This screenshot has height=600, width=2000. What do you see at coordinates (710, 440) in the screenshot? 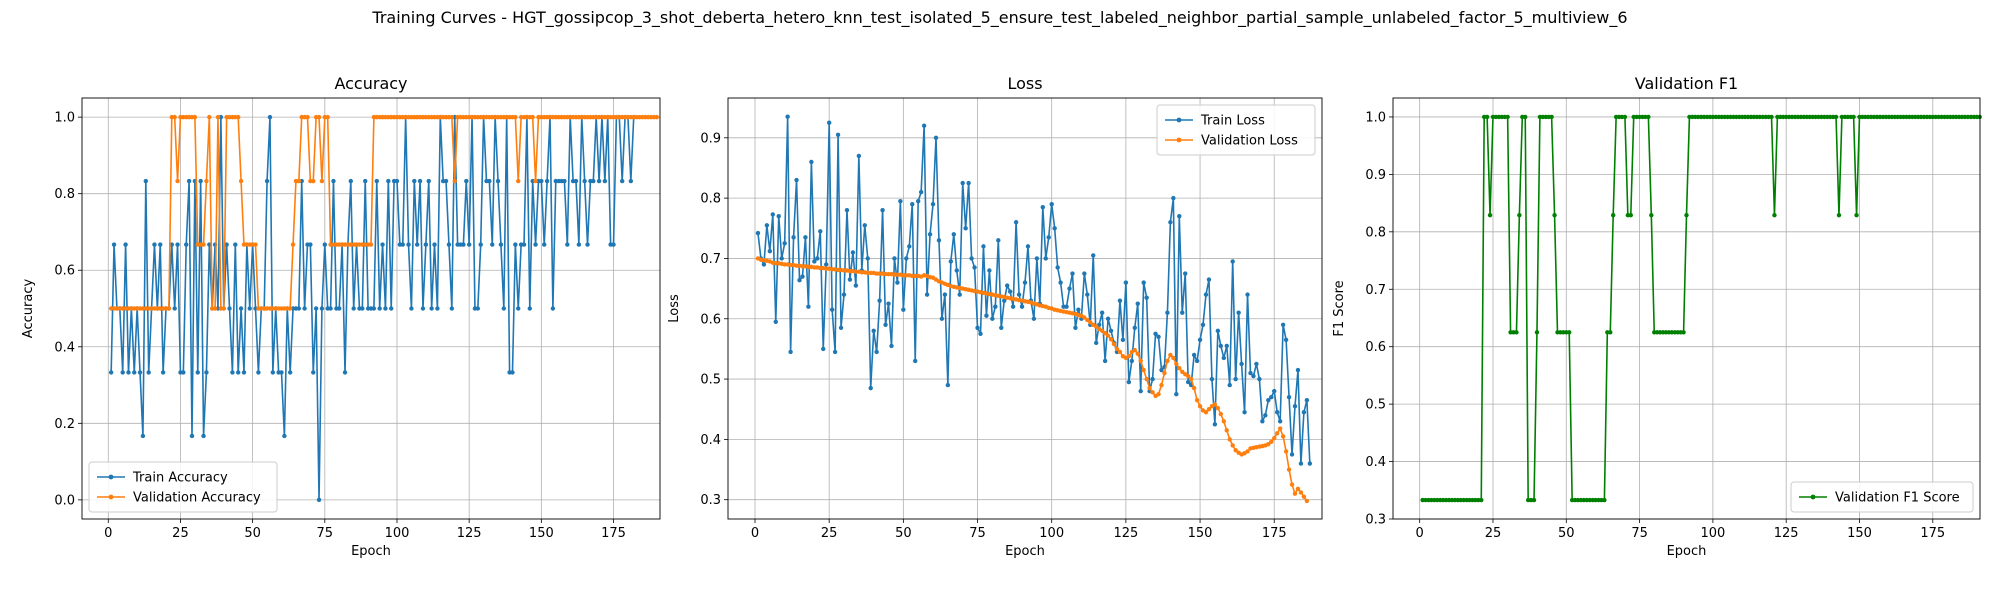
I see `y-tick-label: 0.4` at bounding box center [710, 440].